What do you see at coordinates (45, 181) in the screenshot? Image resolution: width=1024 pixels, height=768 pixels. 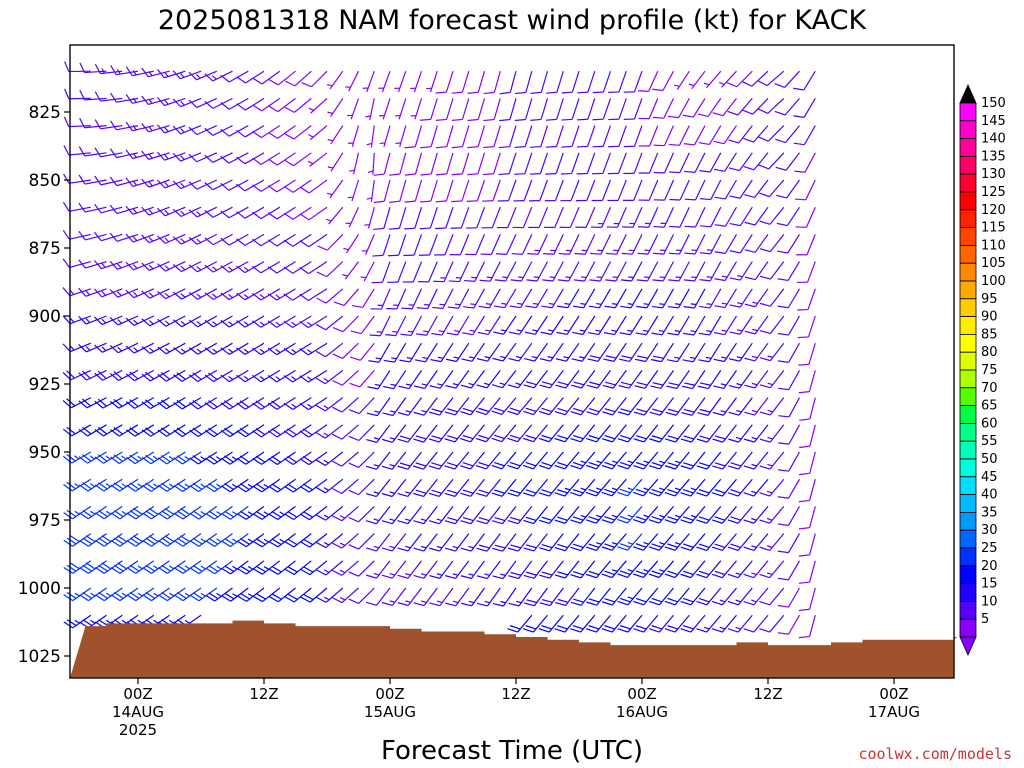 I see `y-tick-label: 850` at bounding box center [45, 181].